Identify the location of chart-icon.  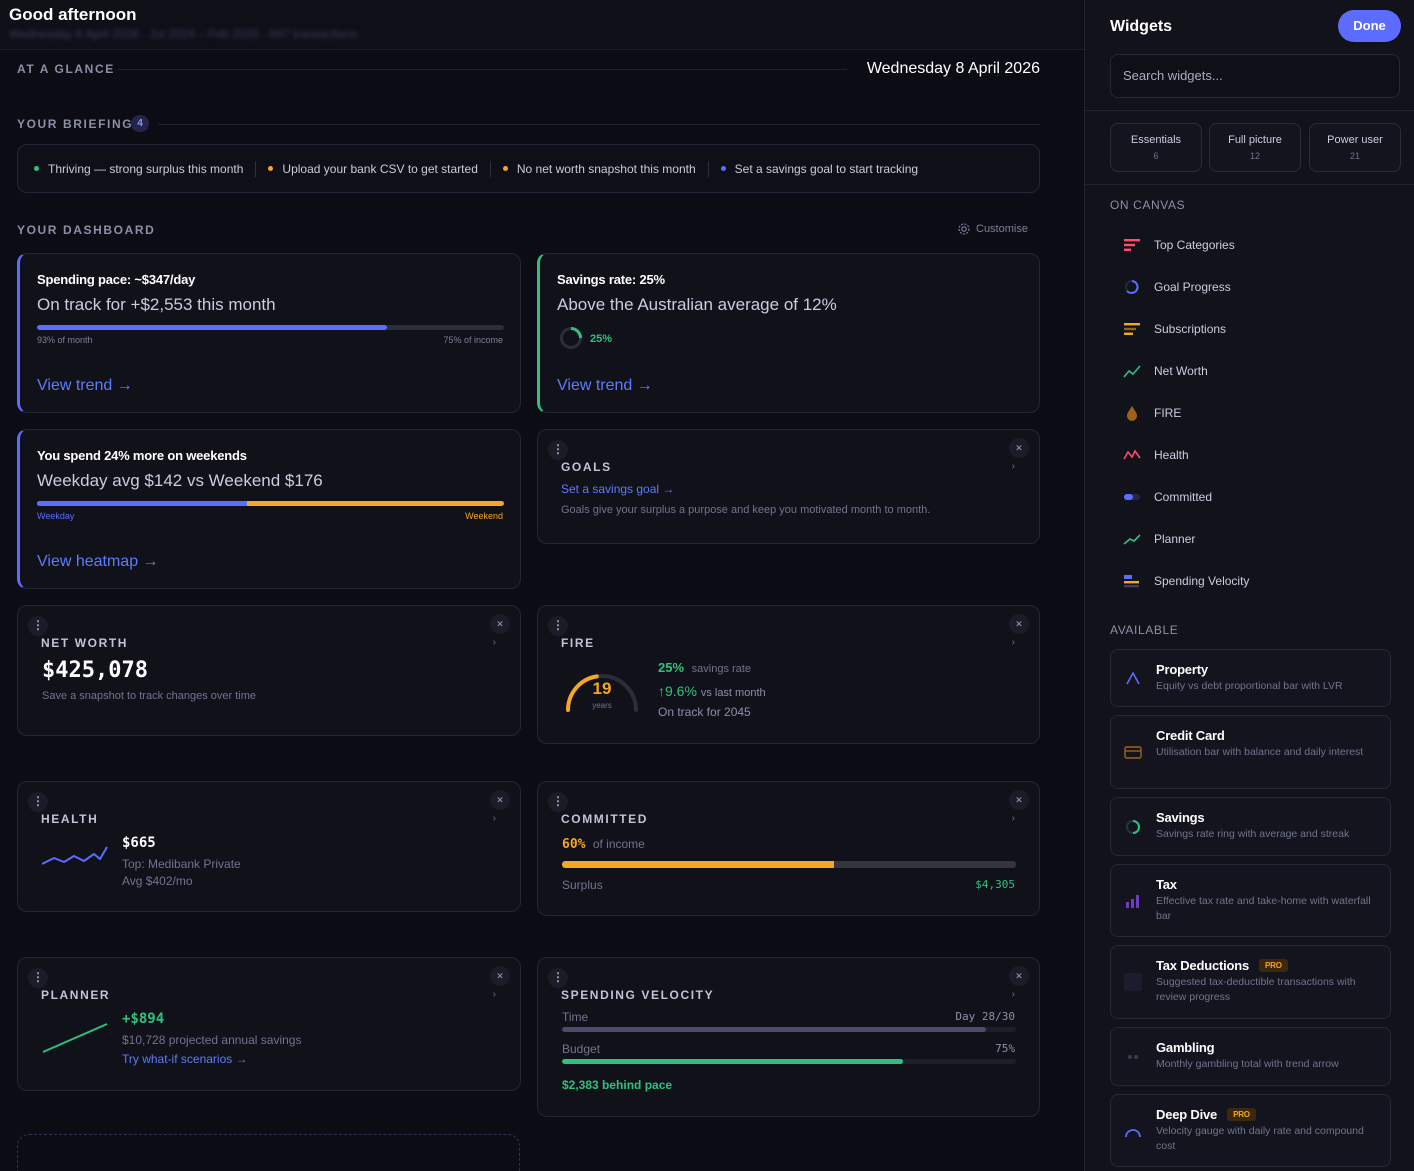
(1133, 901).